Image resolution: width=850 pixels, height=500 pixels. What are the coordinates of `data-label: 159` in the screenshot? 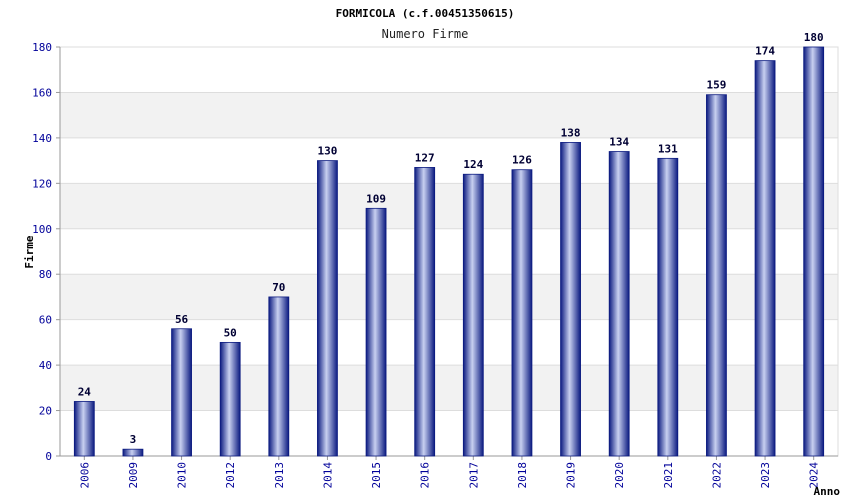 It's located at (717, 85).